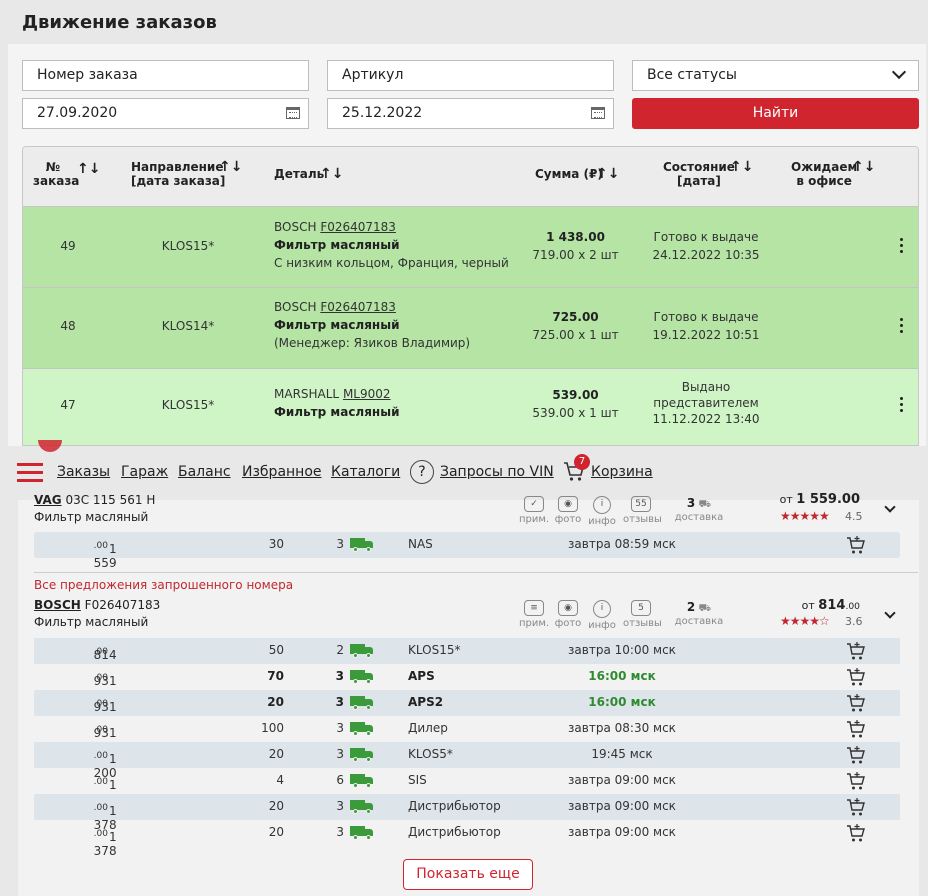 The image size is (928, 896). I want to click on prim-stat: ✓ прим., so click(534, 510).